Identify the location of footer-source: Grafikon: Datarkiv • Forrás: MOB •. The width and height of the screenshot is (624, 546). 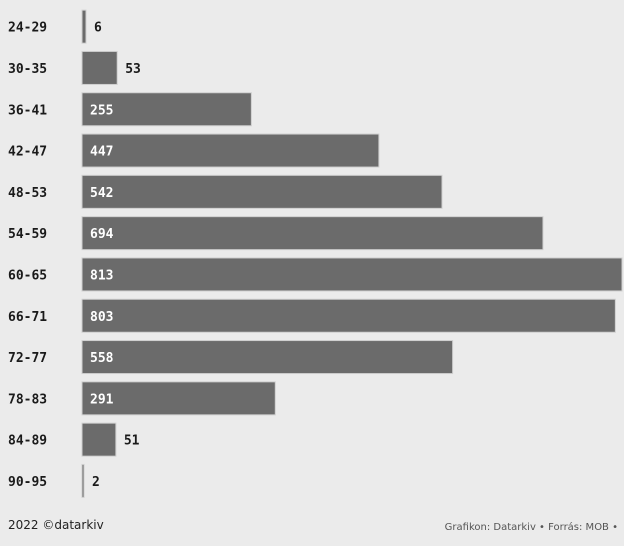
(531, 527).